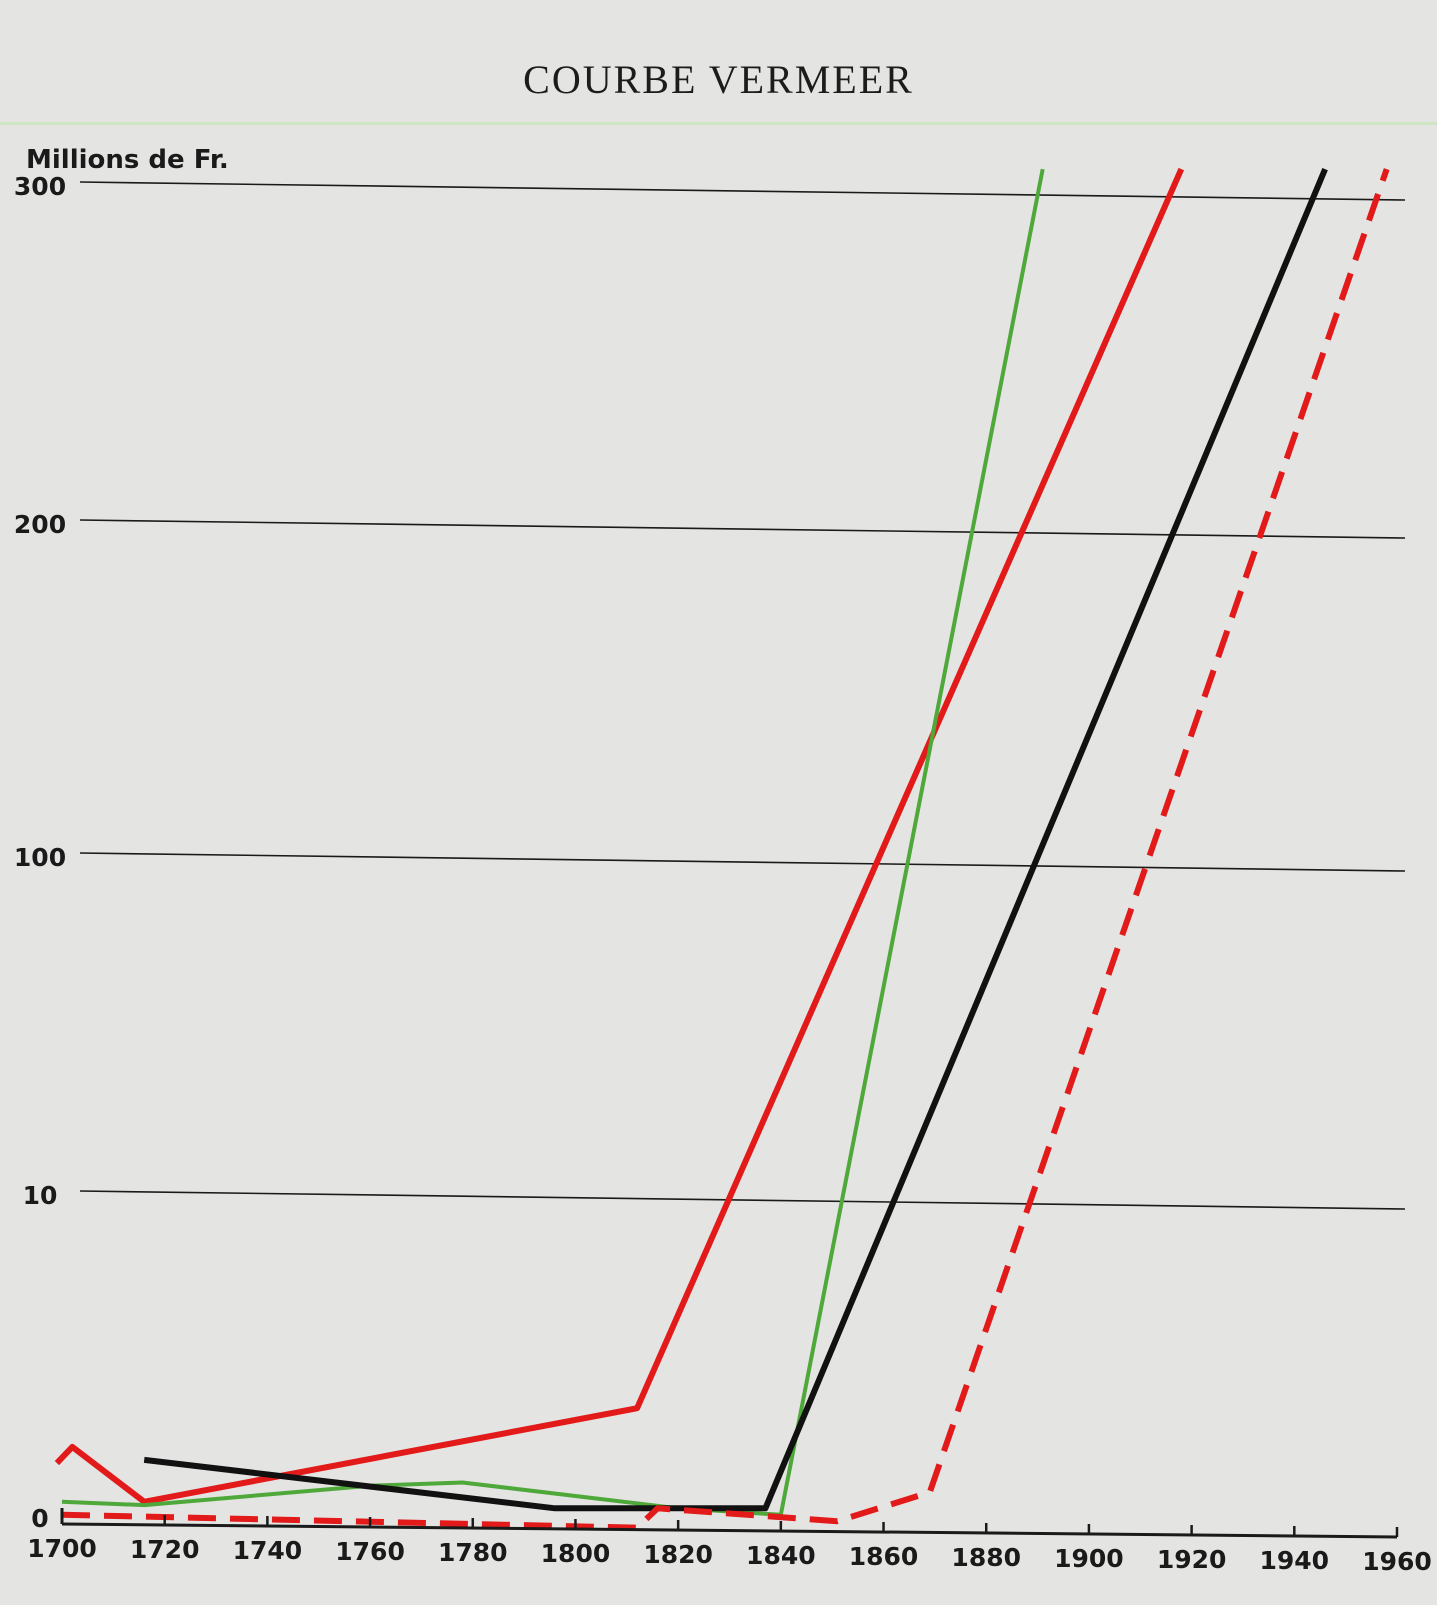 The height and width of the screenshot is (1605, 1437). I want to click on x-tick-label: 1820, so click(678, 1554).